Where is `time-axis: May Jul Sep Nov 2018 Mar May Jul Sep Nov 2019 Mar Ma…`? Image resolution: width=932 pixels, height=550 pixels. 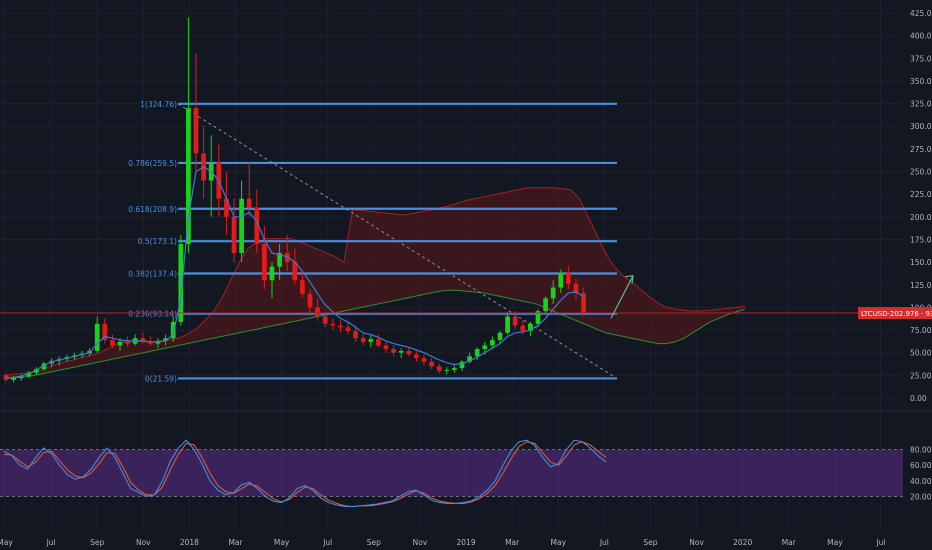
time-axis: May Jul Sep Nov 2018 Mar May Jul Sep Nov 2019 Mar Ma… is located at coordinates (443, 542).